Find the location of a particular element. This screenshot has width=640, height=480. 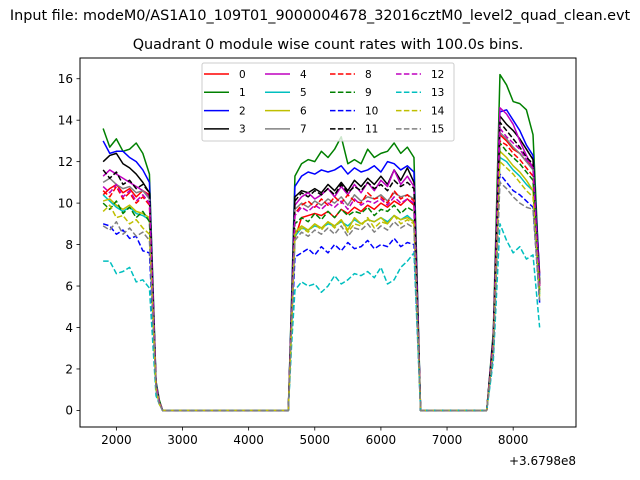

x-axis-offset-label: +3.6798e8 is located at coordinates (542, 461).